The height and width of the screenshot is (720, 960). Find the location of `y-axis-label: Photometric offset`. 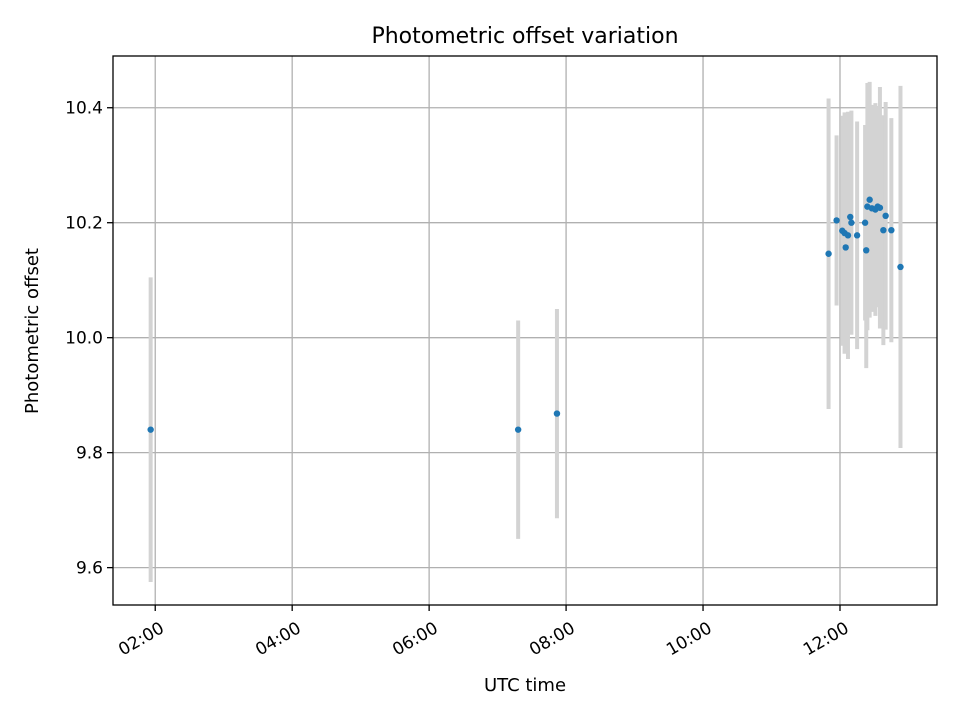

y-axis-label: Photometric offset is located at coordinates (32, 331).